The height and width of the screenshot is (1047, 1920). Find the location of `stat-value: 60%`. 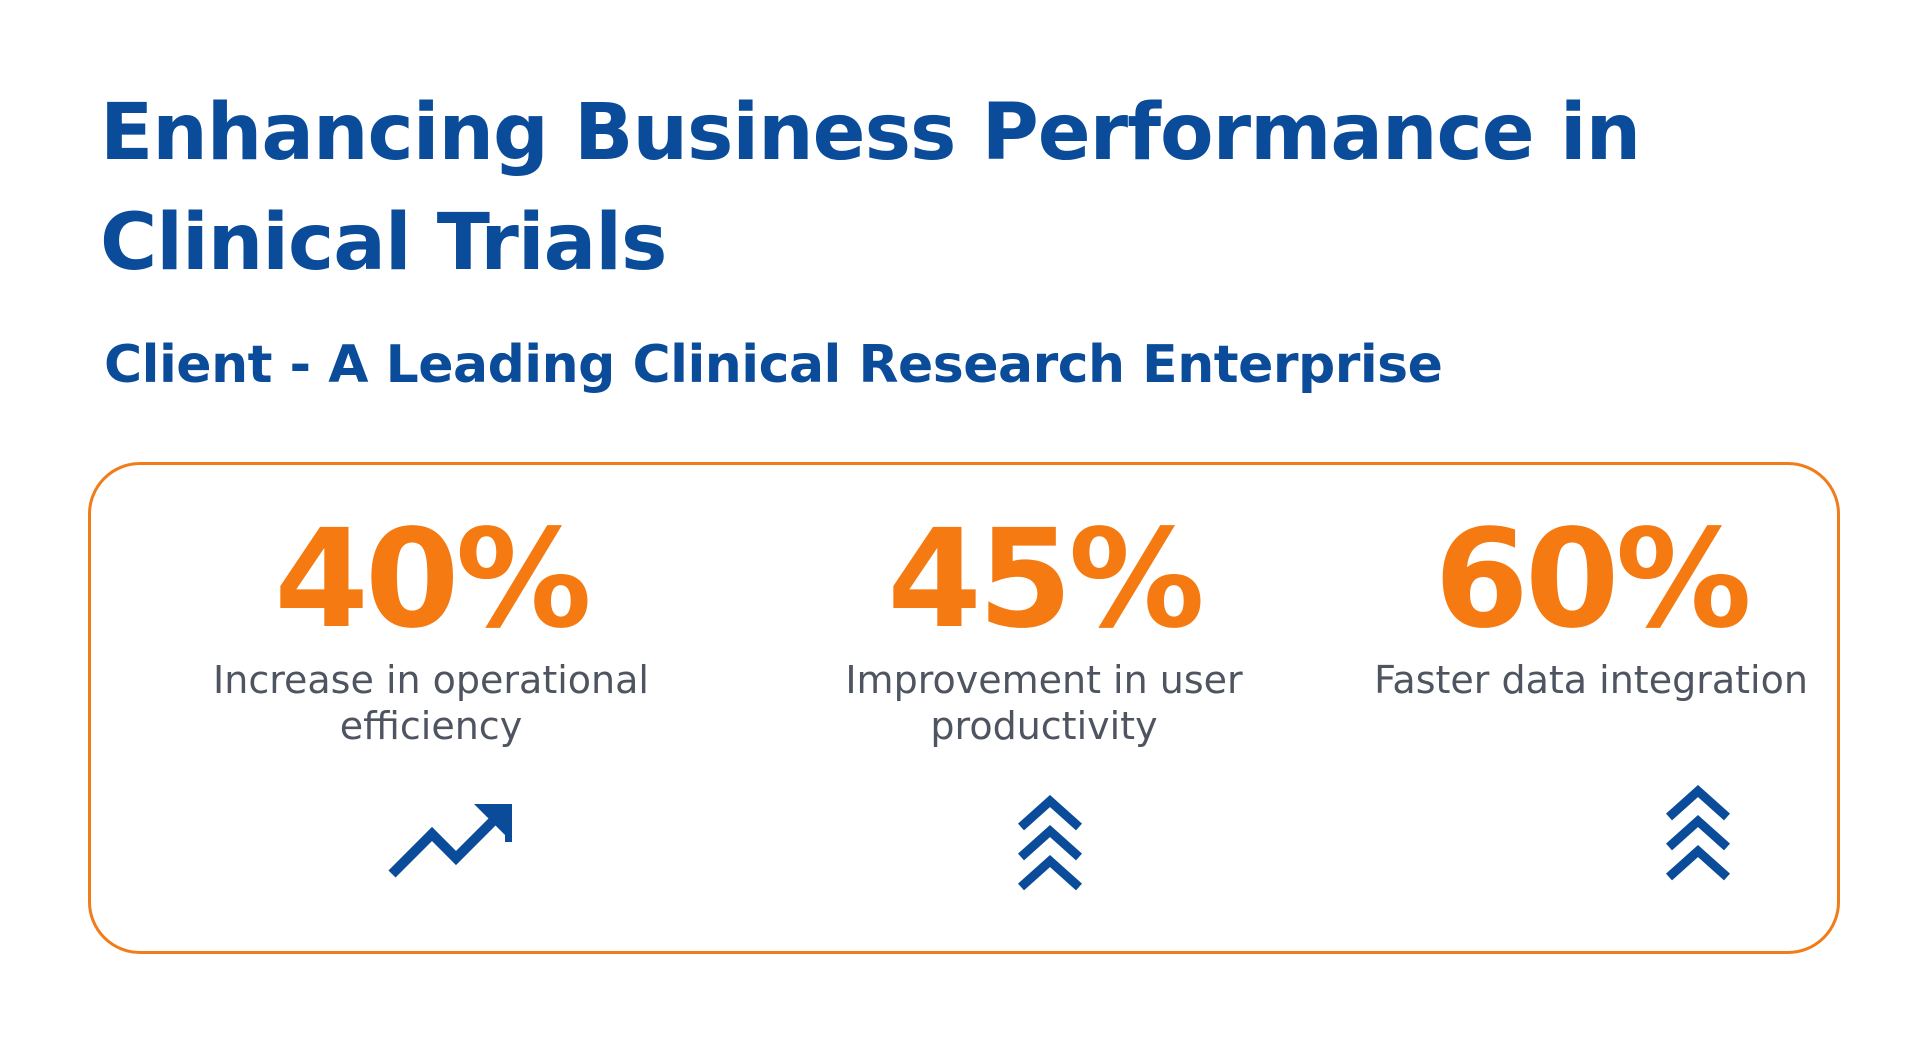

stat-value: 60% is located at coordinates (1593, 580).